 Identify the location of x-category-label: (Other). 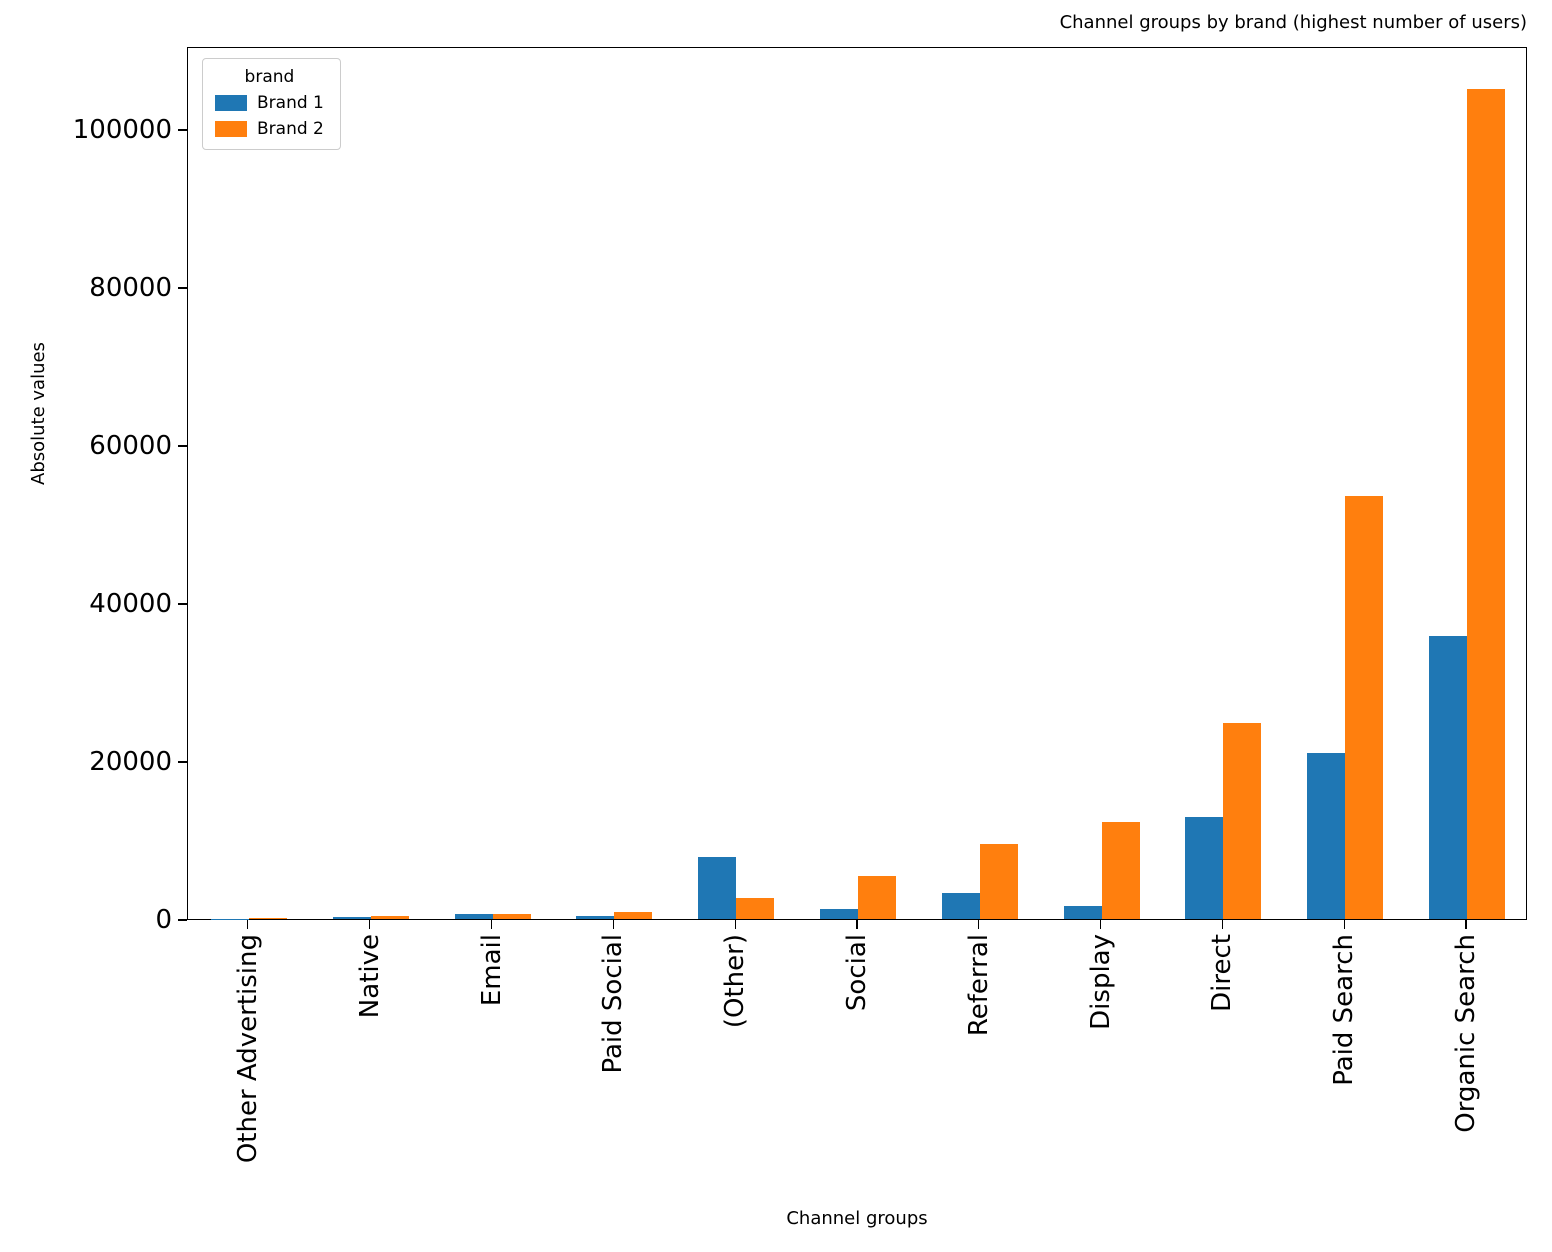
(735, 981).